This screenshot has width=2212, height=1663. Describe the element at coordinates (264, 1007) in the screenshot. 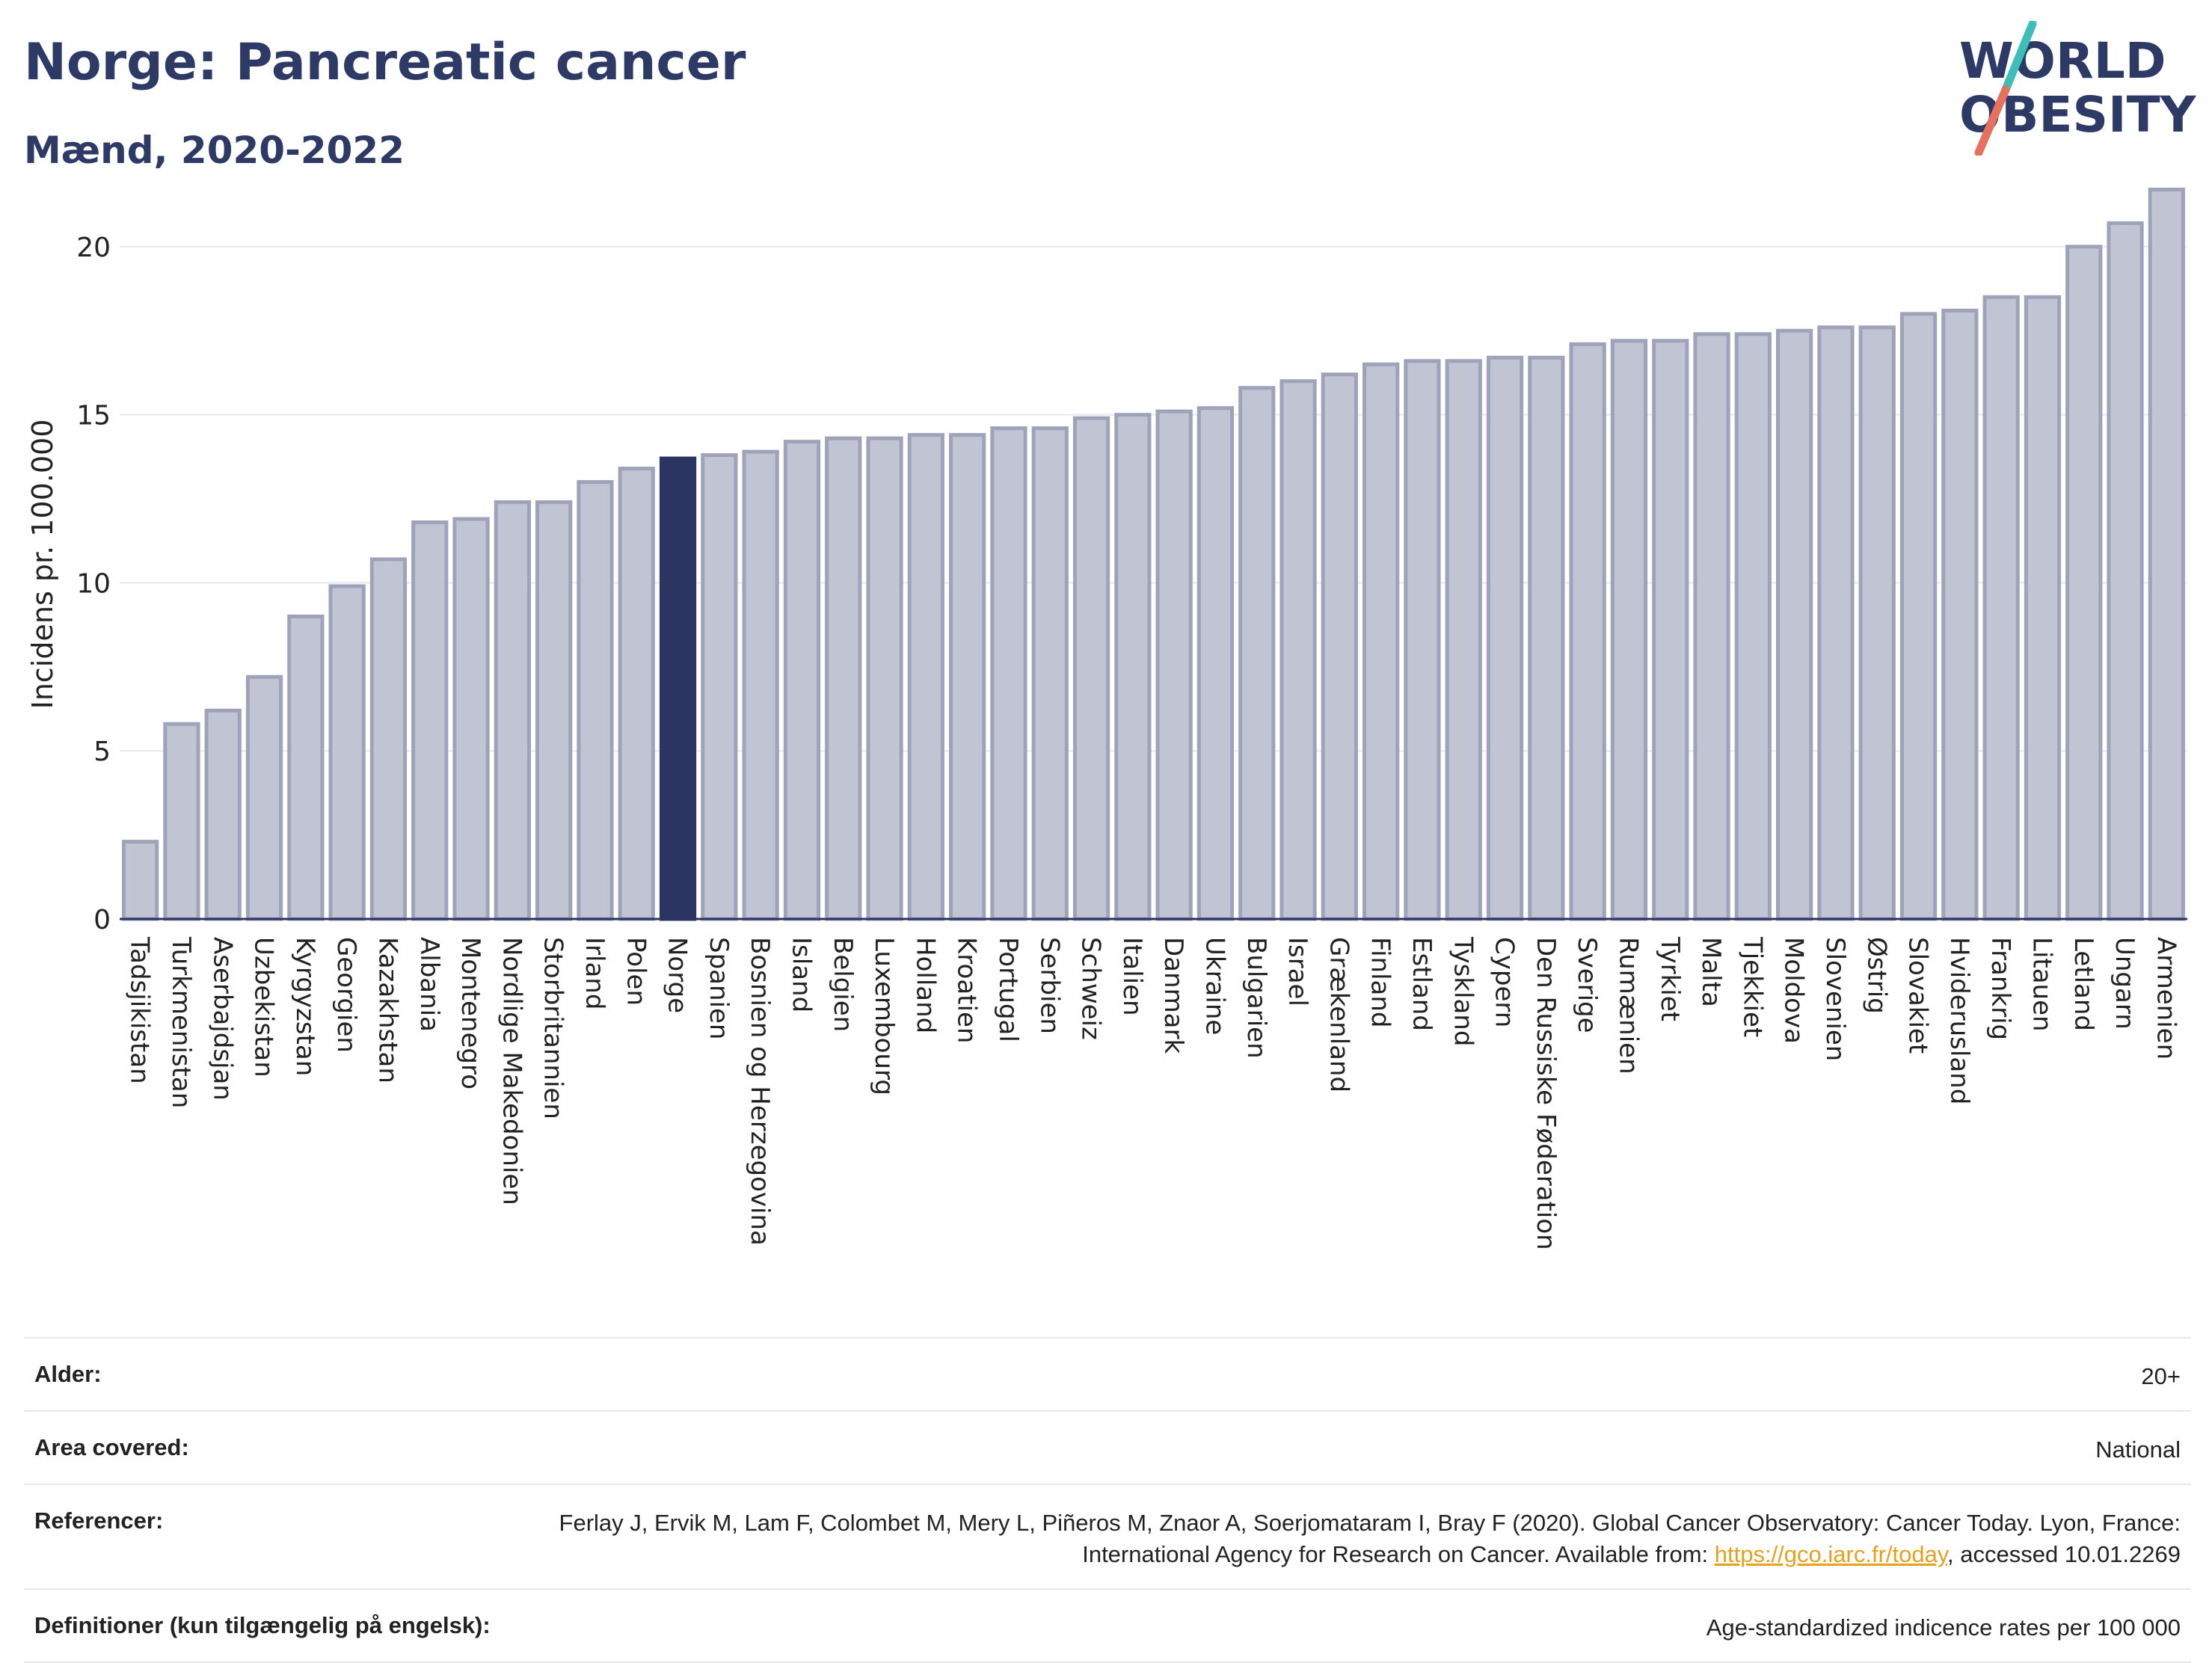

I see `x-tick-label: Uzbekistan` at that location.